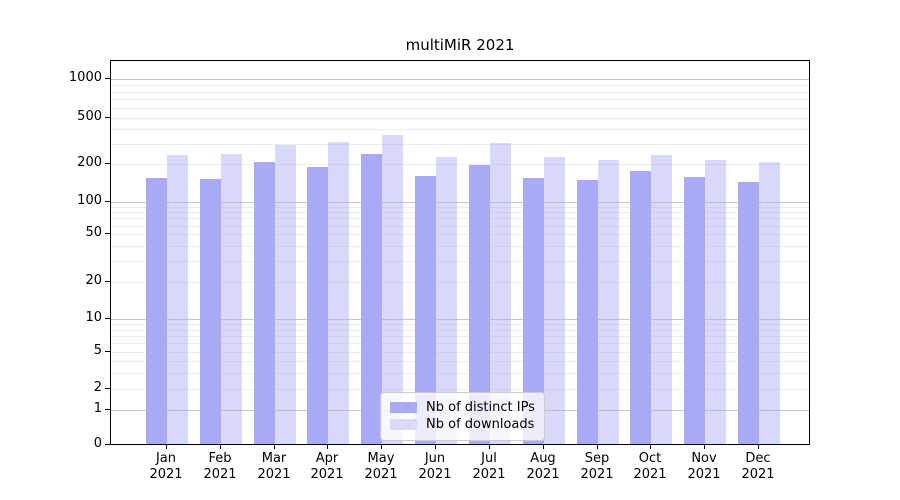 The image size is (900, 500). I want to click on legend-swatch-distinct-ips, so click(403, 407).